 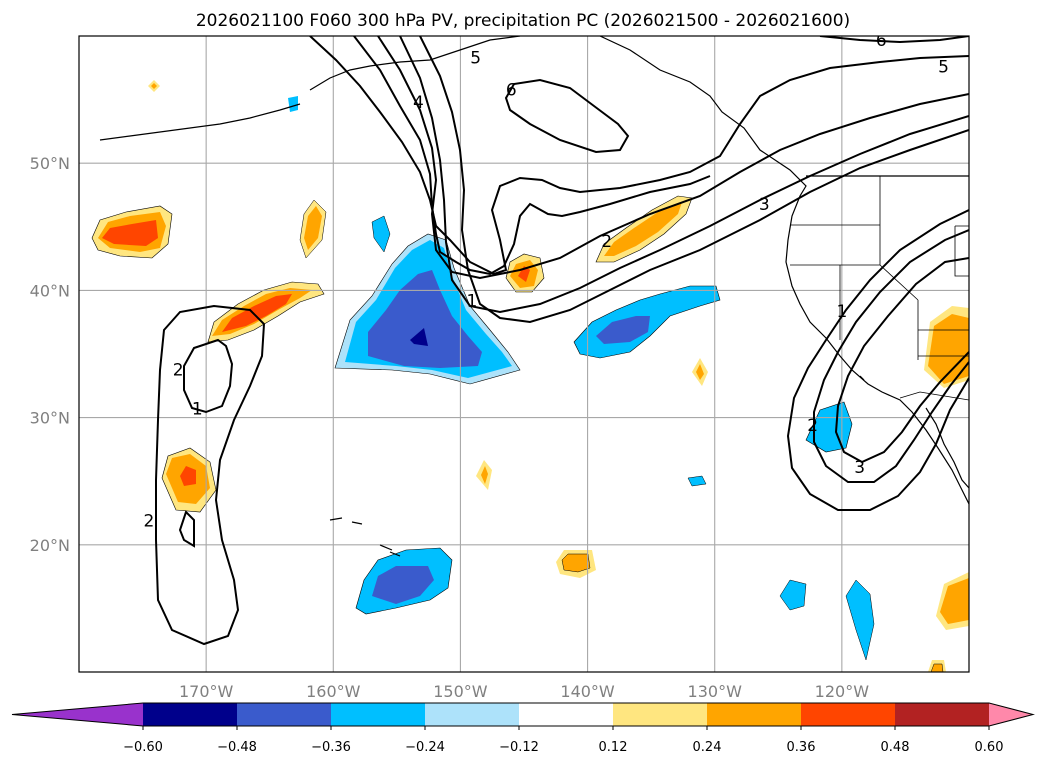 I want to click on colorbar-tick-label-5: 0.12, so click(x=613, y=747).